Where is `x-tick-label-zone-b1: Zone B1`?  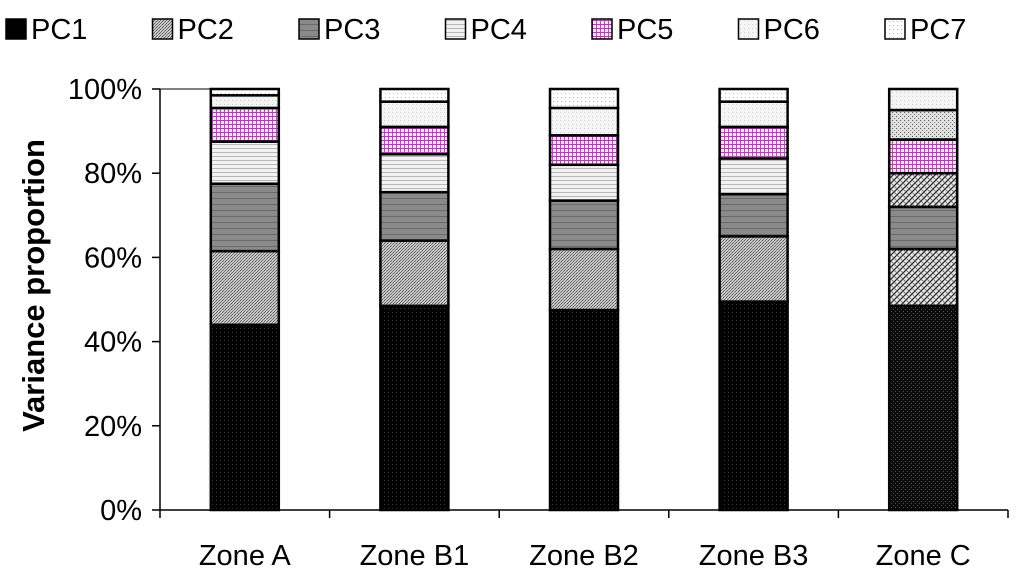 x-tick-label-zone-b1: Zone B1 is located at coordinates (415, 556).